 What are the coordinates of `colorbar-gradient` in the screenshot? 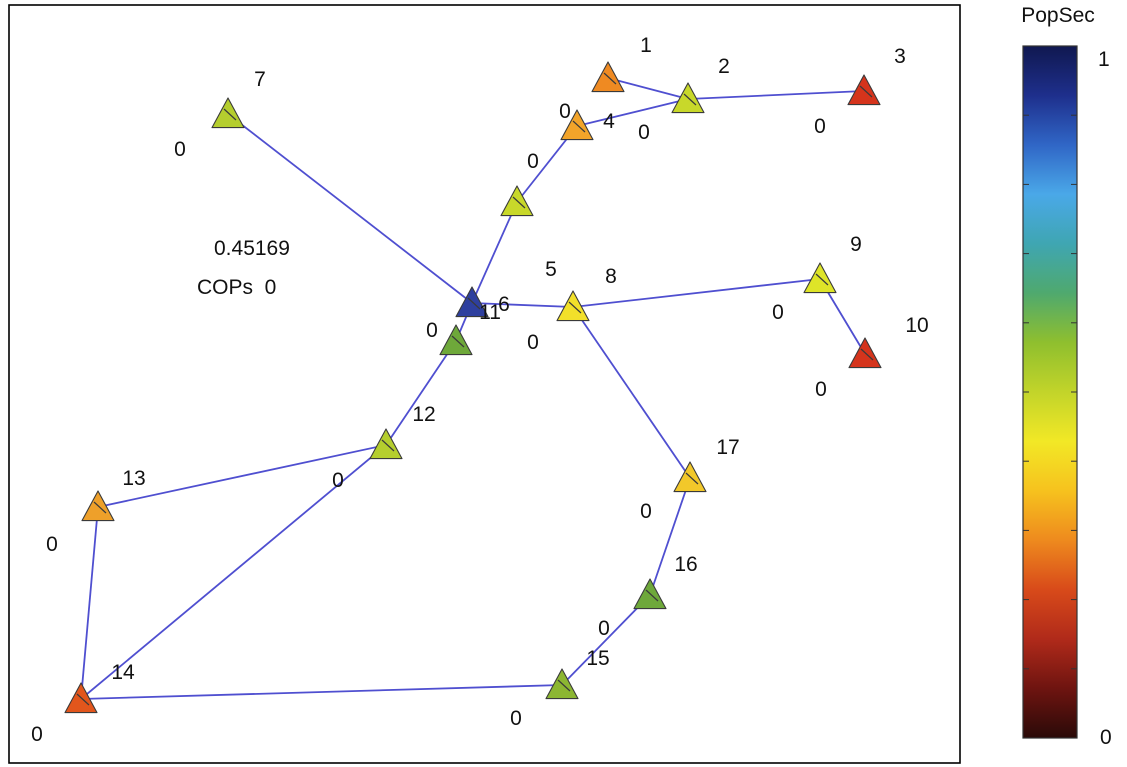 It's located at (1050, 392).